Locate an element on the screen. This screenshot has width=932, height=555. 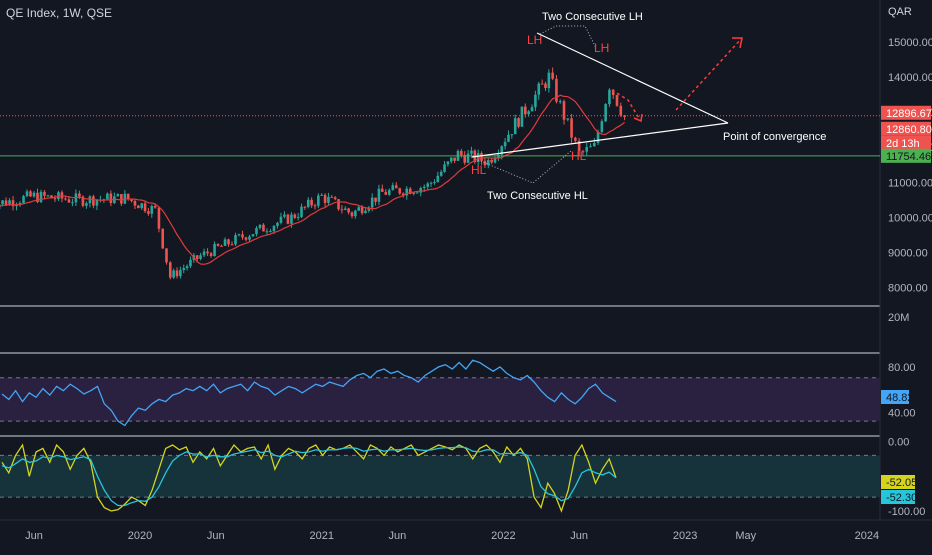
two-consecutive-hl-label: Two Consecutive HL is located at coordinates (537, 196).